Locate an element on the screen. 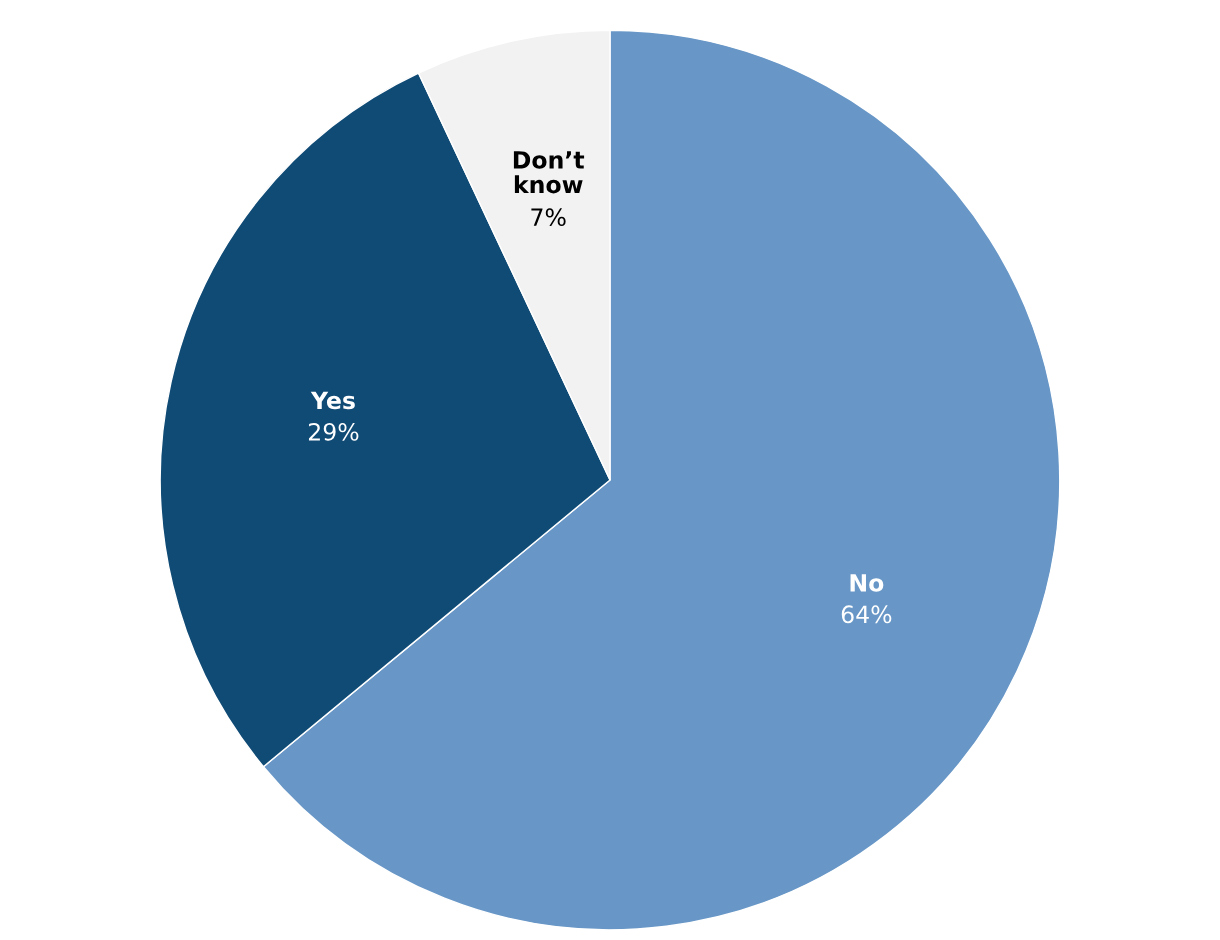  slice-label: No is located at coordinates (867, 583).